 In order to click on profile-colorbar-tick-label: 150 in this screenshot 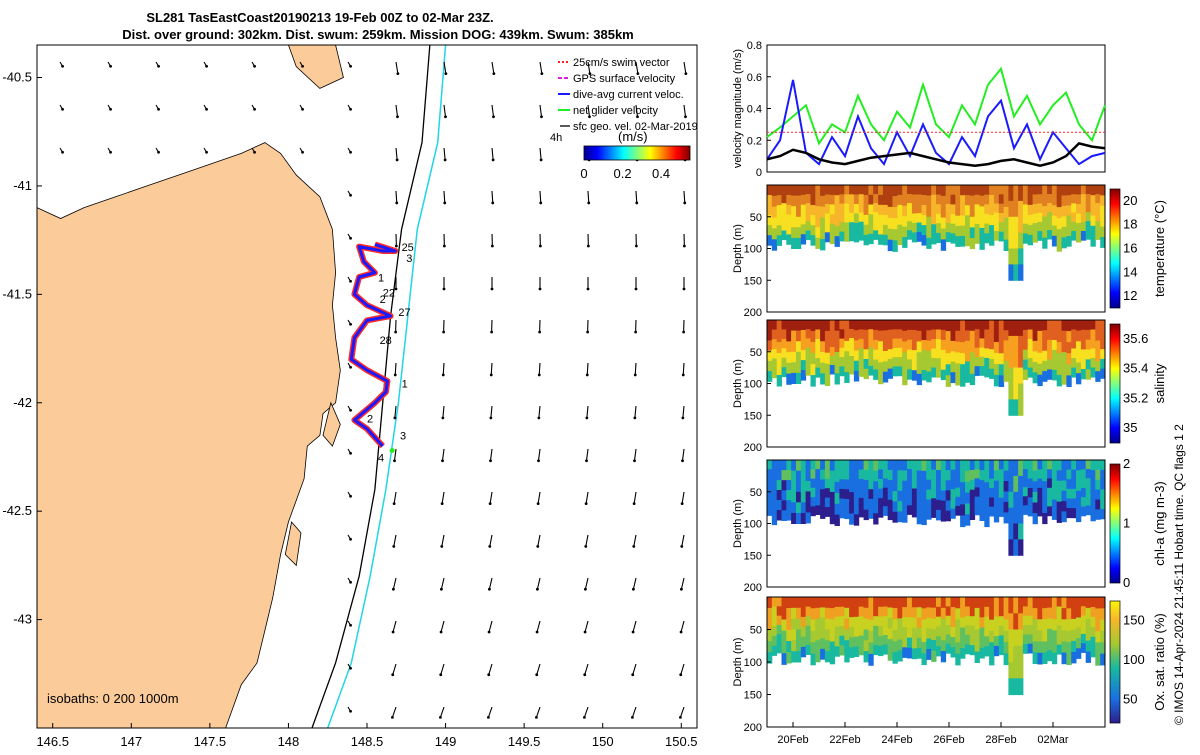, I will do `click(1134, 620)`.